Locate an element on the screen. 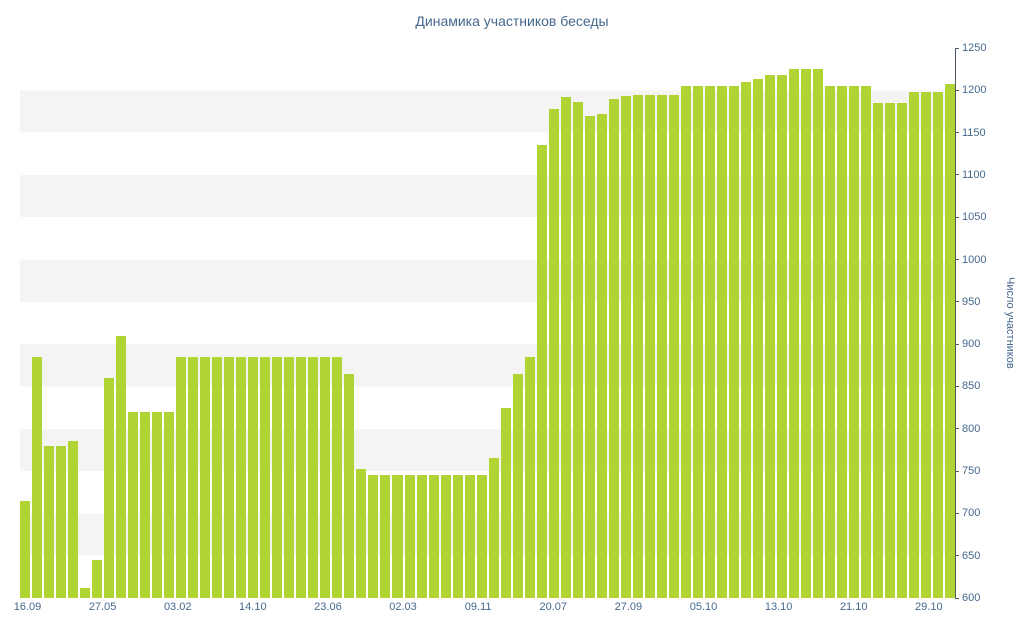 The image size is (1024, 640). y-tick: 1100 is located at coordinates (970, 175).